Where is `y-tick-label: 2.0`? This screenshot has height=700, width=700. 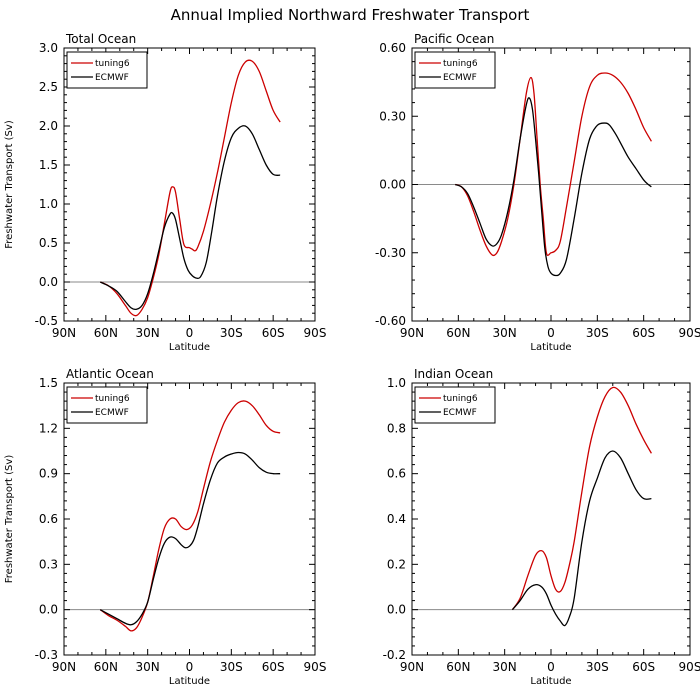 y-tick-label: 2.0 is located at coordinates (48, 126).